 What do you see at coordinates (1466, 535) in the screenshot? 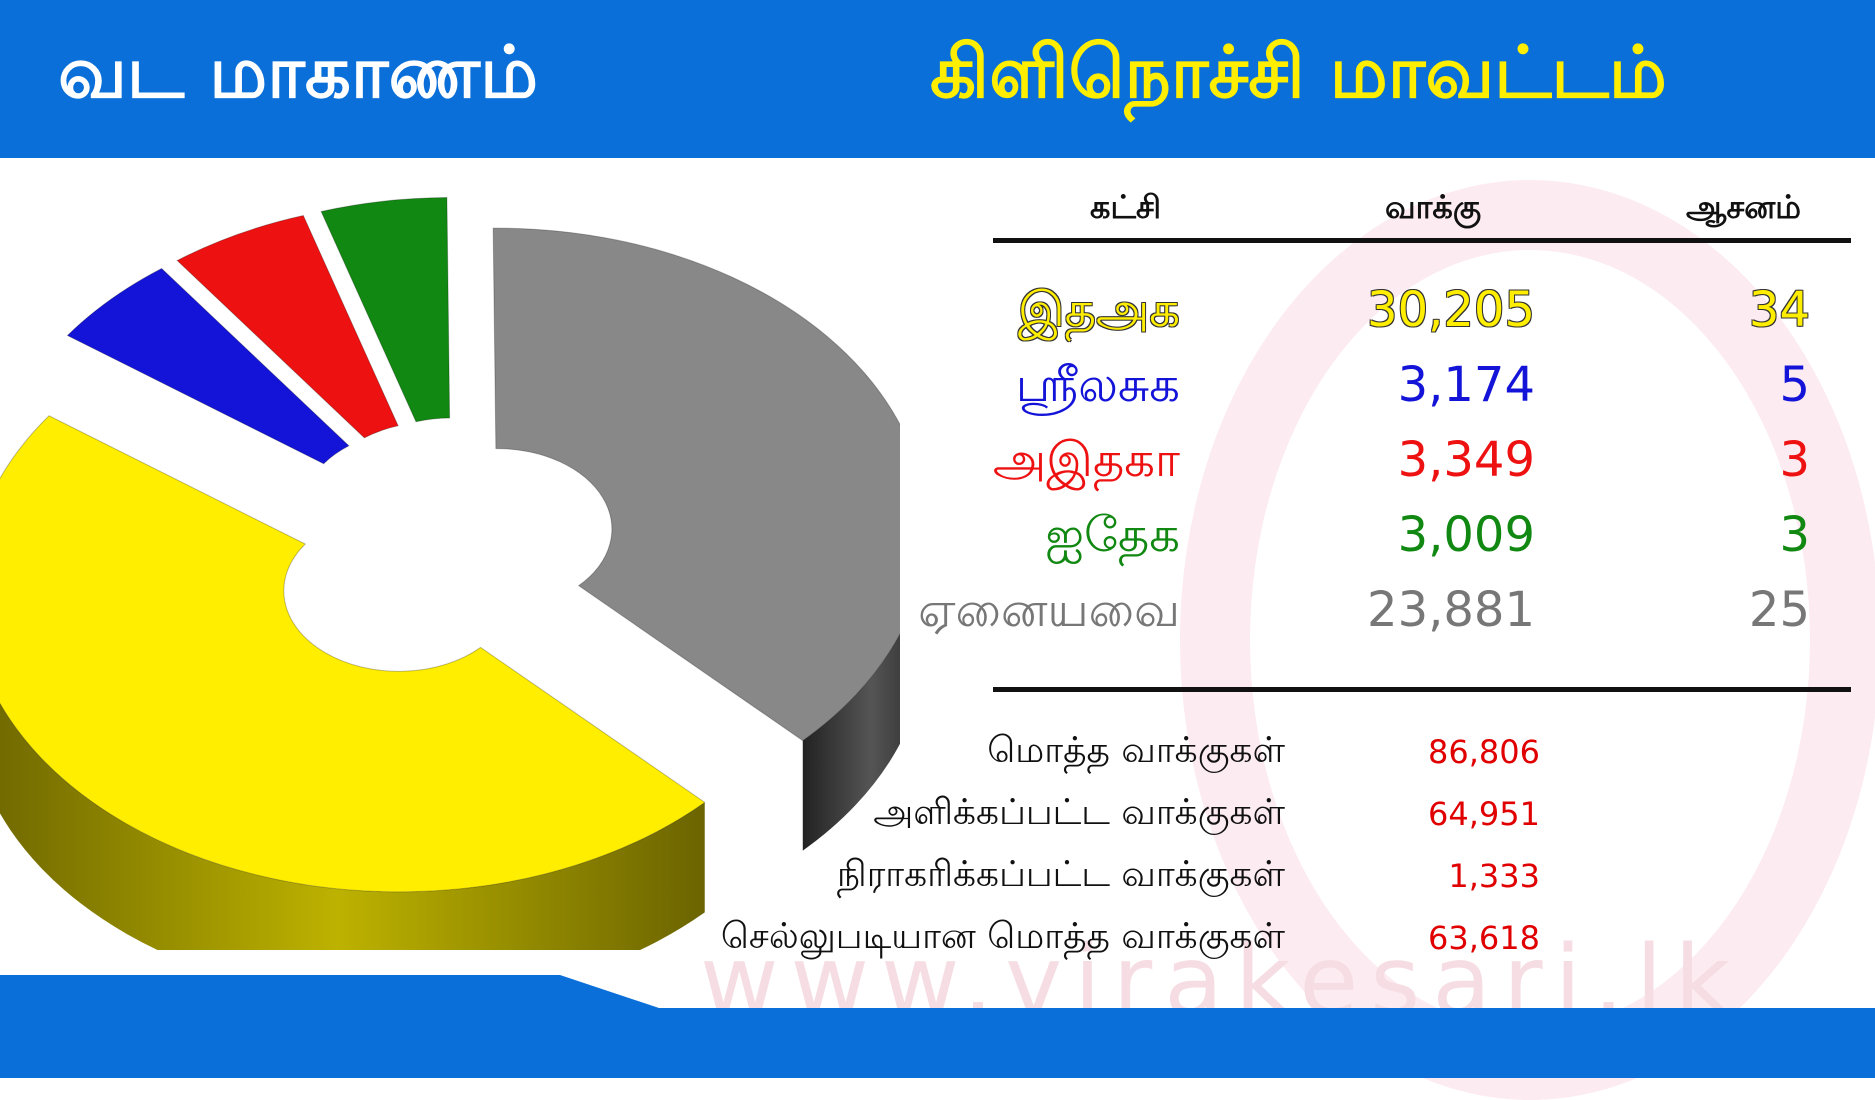
I see `party-votes: 3,009` at bounding box center [1466, 535].